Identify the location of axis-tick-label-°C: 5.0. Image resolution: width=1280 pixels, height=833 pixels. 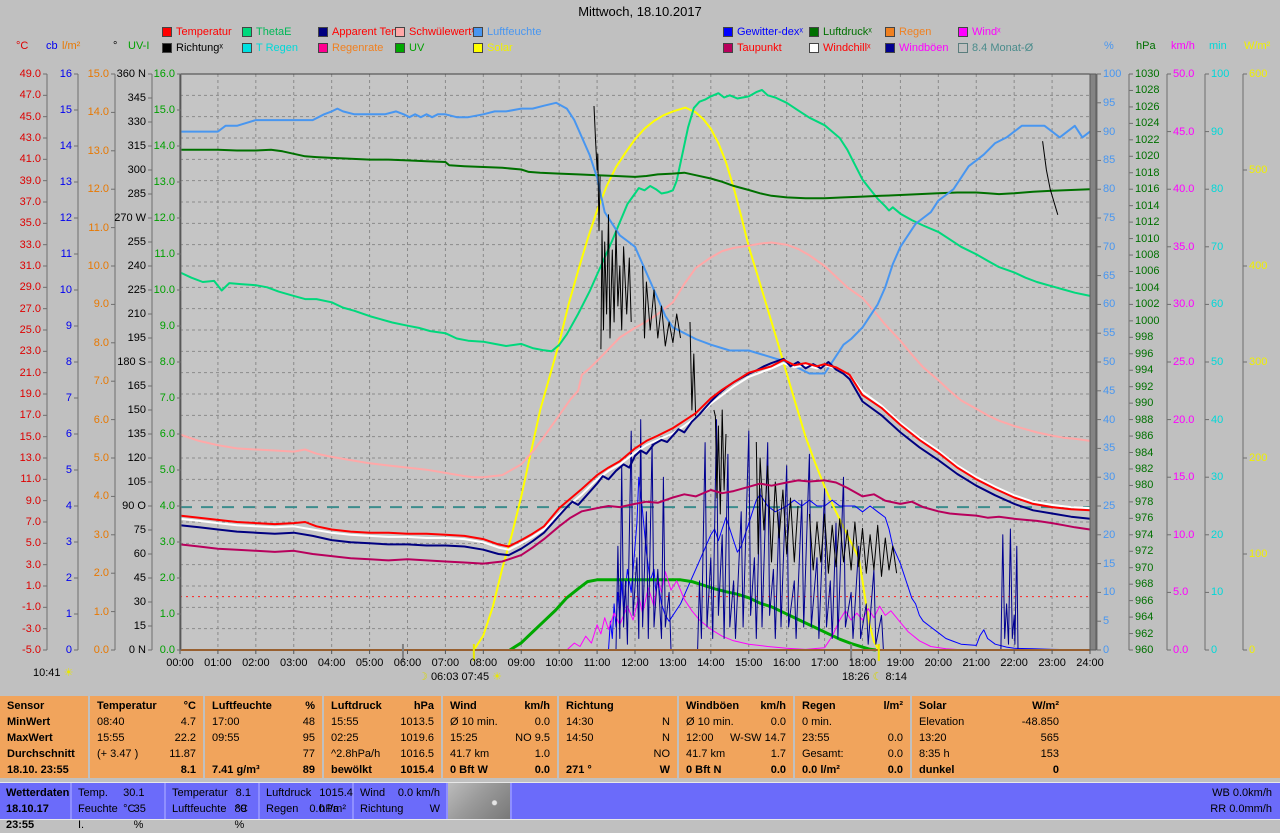
(33, 543).